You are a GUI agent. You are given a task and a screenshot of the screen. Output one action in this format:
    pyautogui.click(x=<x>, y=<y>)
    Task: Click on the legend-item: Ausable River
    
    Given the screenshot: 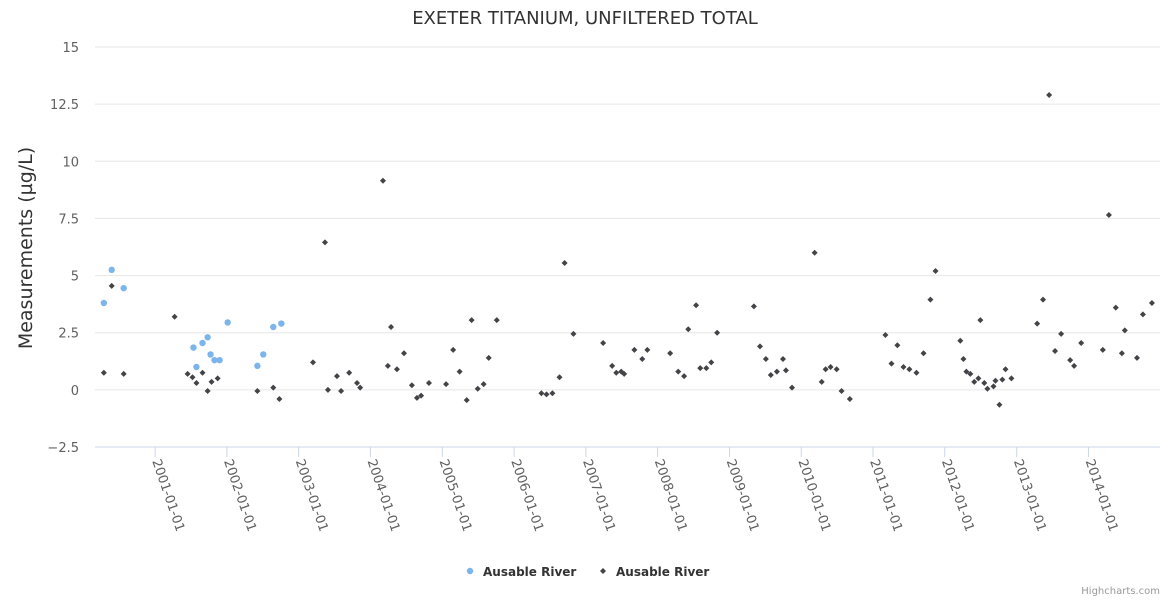 What is the action you would take?
    pyautogui.click(x=521, y=572)
    